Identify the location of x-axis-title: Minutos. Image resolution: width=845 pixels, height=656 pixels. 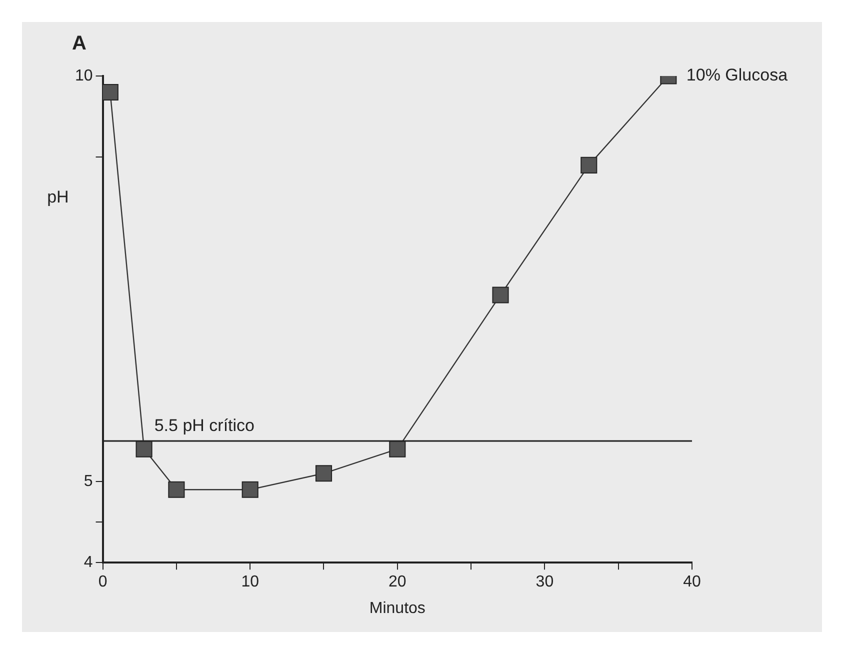
(397, 608).